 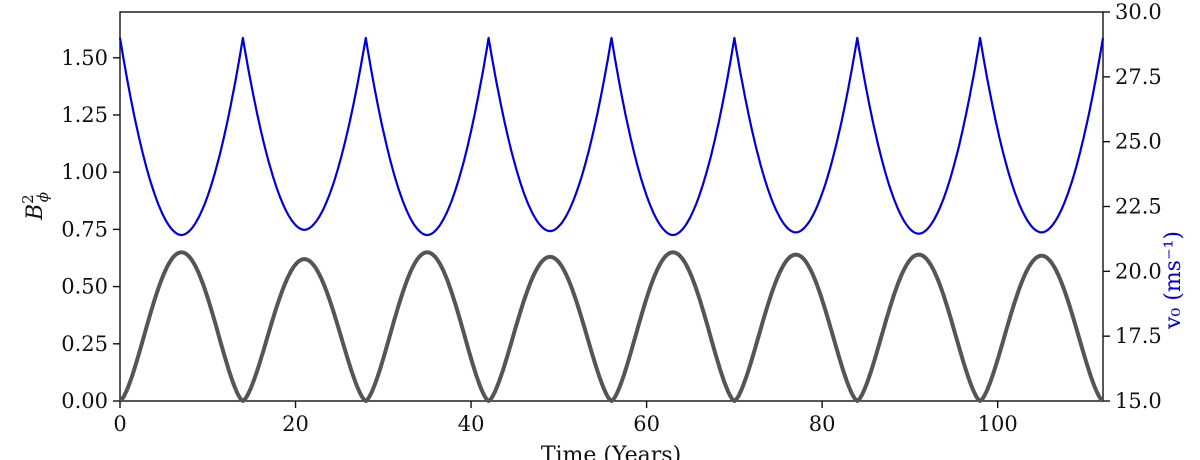 What do you see at coordinates (84, 287) in the screenshot?
I see `left-y-tick-label: 0.50` at bounding box center [84, 287].